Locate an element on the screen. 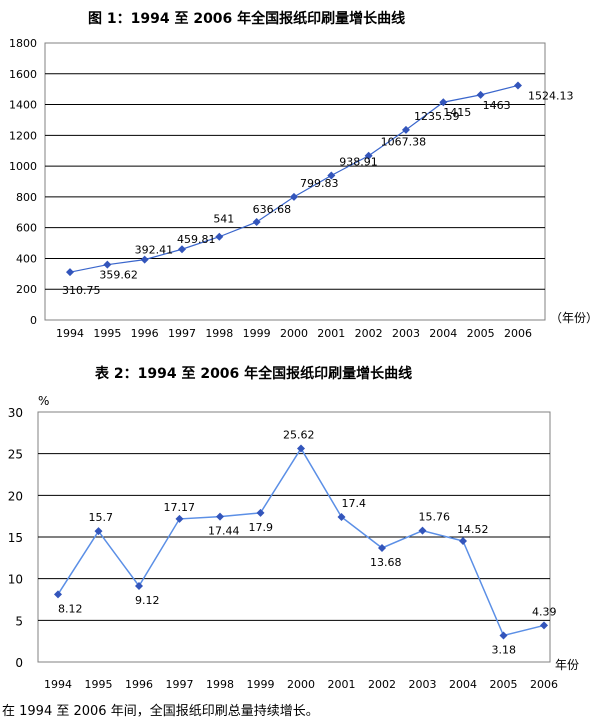  chart-1-x-tick-label: 2003 is located at coordinates (406, 333).